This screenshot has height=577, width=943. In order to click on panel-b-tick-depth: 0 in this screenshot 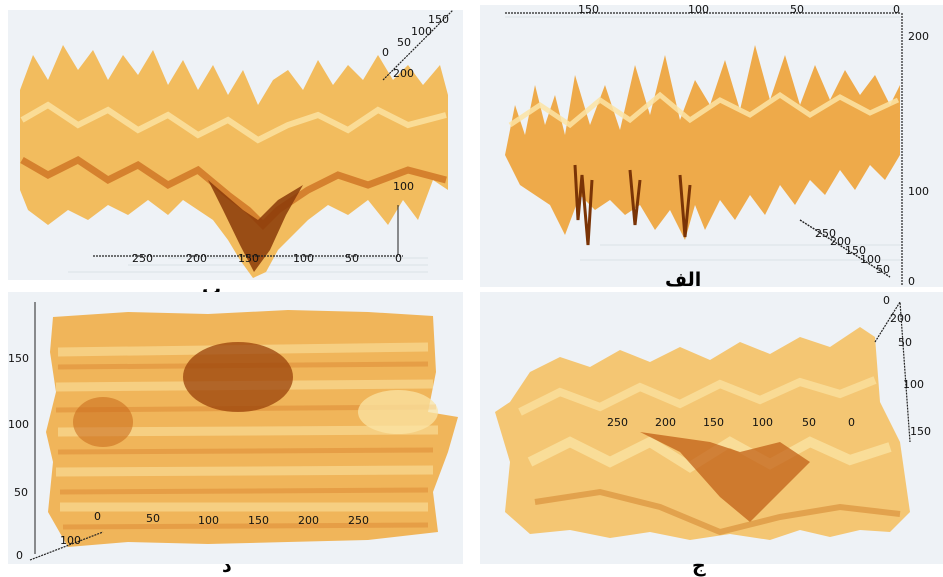, I will do `click(385, 52)`.